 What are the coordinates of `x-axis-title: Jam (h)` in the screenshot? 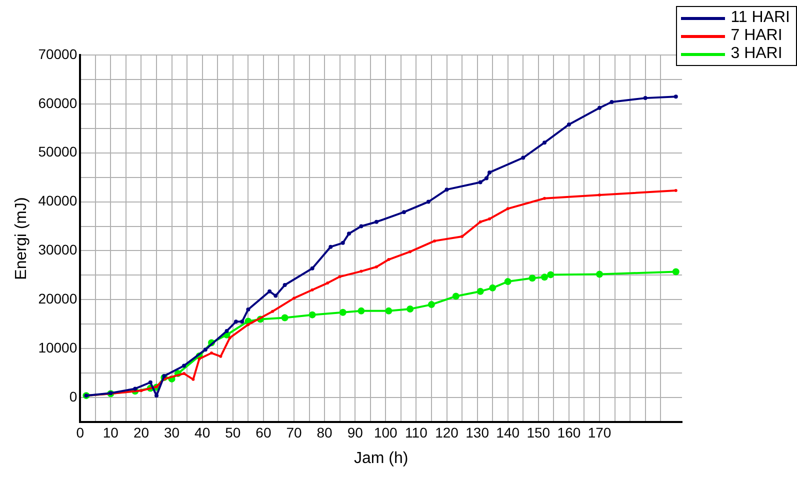 It's located at (381, 458).